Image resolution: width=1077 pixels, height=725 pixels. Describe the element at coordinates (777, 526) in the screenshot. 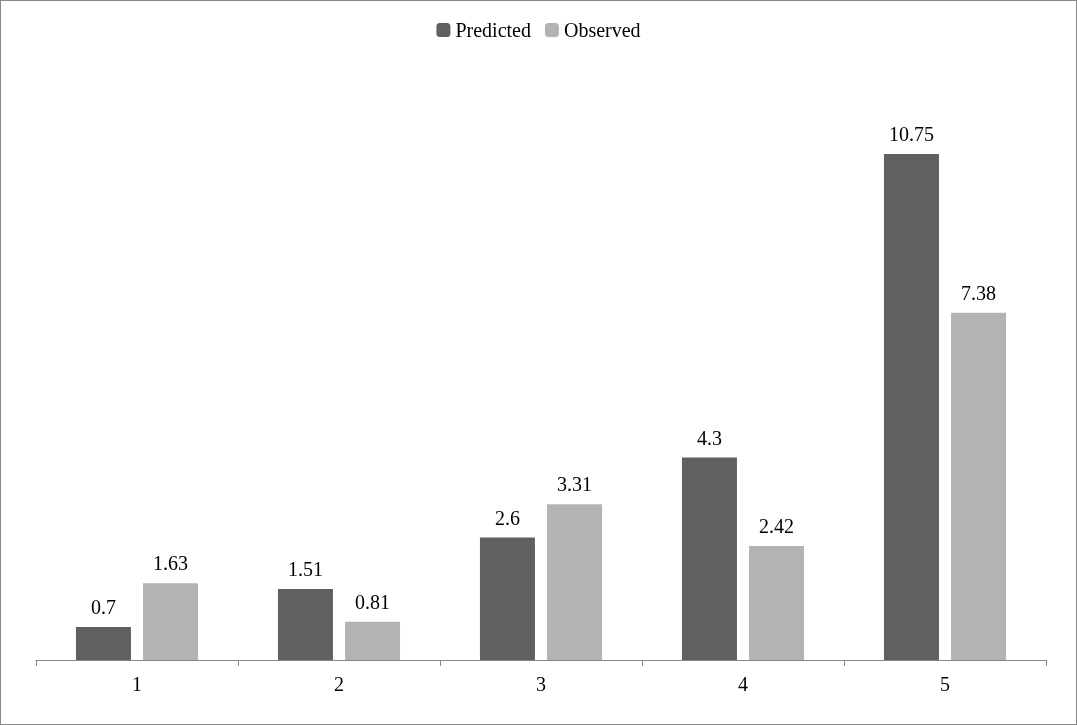

I see `data-label: 2.42` at that location.